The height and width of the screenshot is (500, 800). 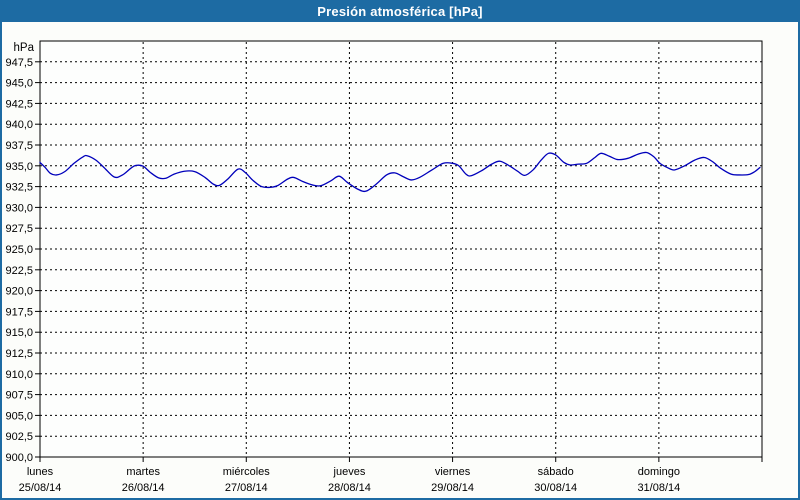 I want to click on y-tick-label: 940,0, so click(x=19, y=125).